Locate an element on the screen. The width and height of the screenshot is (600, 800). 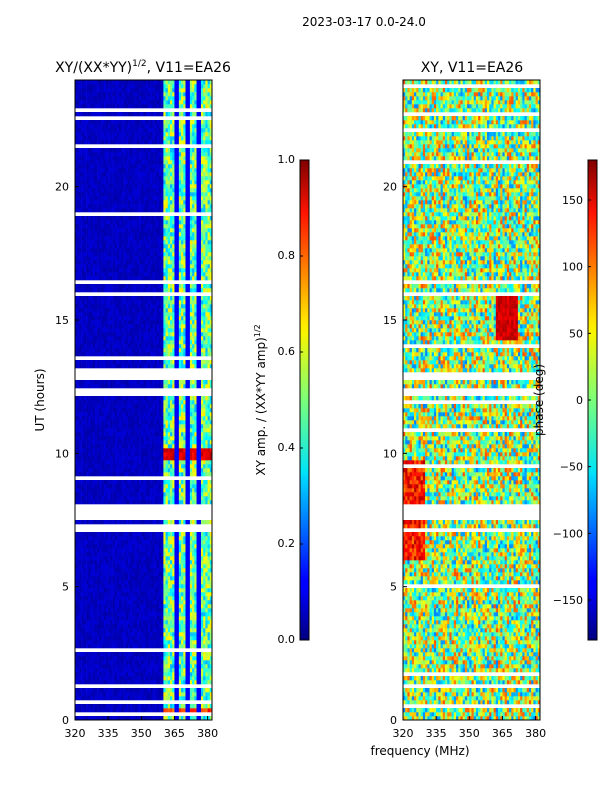
left-y-ticks: 0 5 10 15 20 is located at coordinates (67, 454).